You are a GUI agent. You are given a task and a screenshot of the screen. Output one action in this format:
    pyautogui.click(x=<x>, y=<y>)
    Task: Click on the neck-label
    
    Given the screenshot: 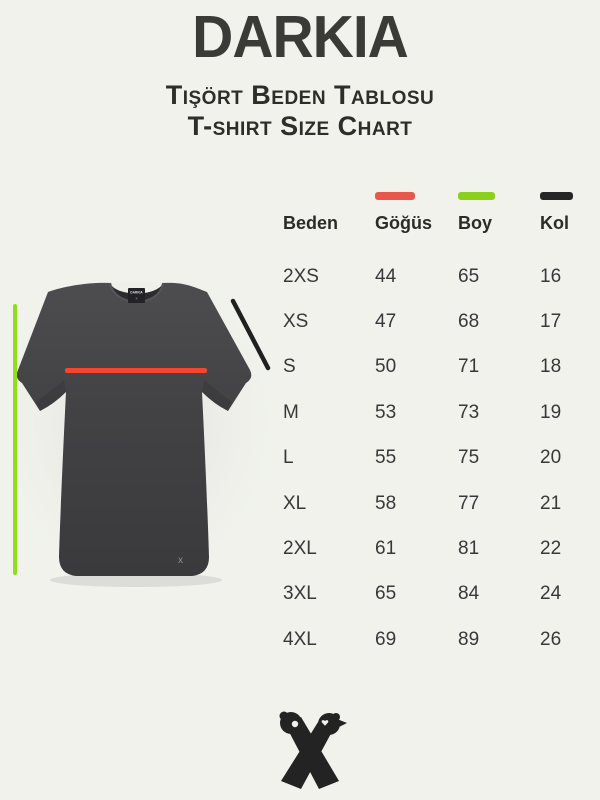 What is the action you would take?
    pyautogui.click(x=136, y=295)
    